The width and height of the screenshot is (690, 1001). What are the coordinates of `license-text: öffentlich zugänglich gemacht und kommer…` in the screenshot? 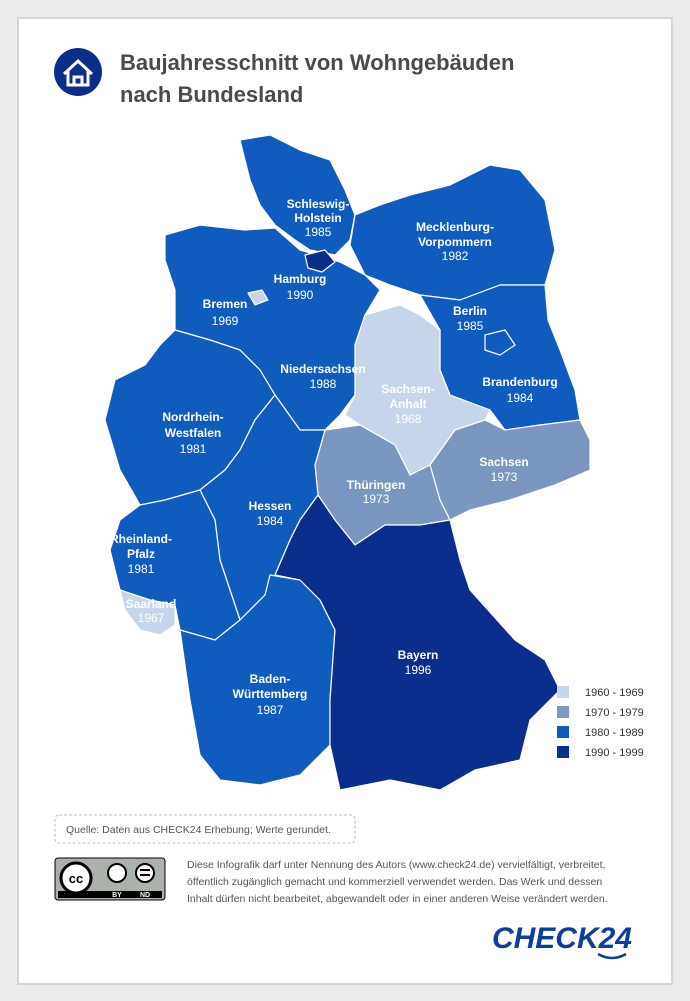 It's located at (394, 882).